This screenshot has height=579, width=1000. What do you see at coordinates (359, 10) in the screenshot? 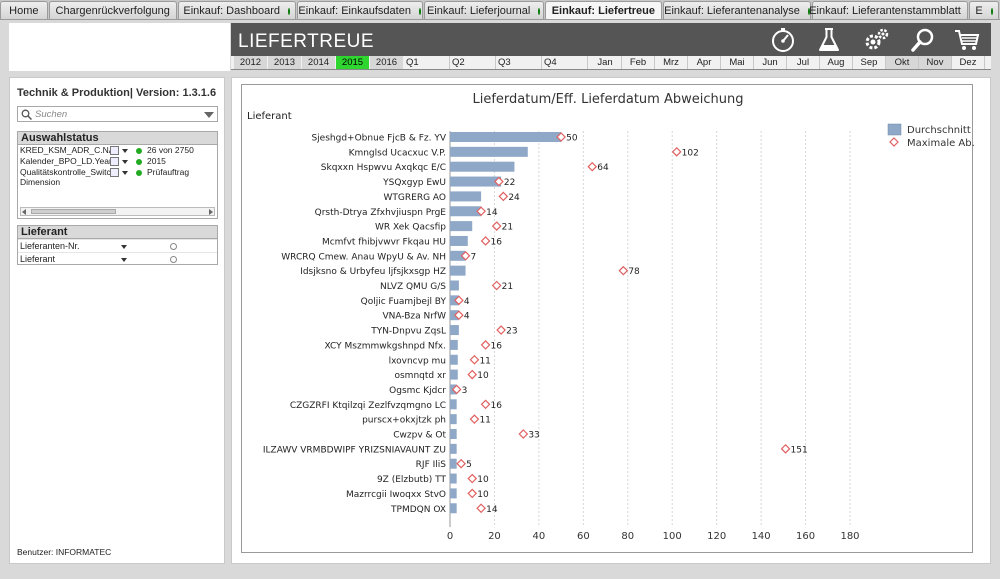
I see `tab-4: Einkauf: Einkaufsdaten` at bounding box center [359, 10].